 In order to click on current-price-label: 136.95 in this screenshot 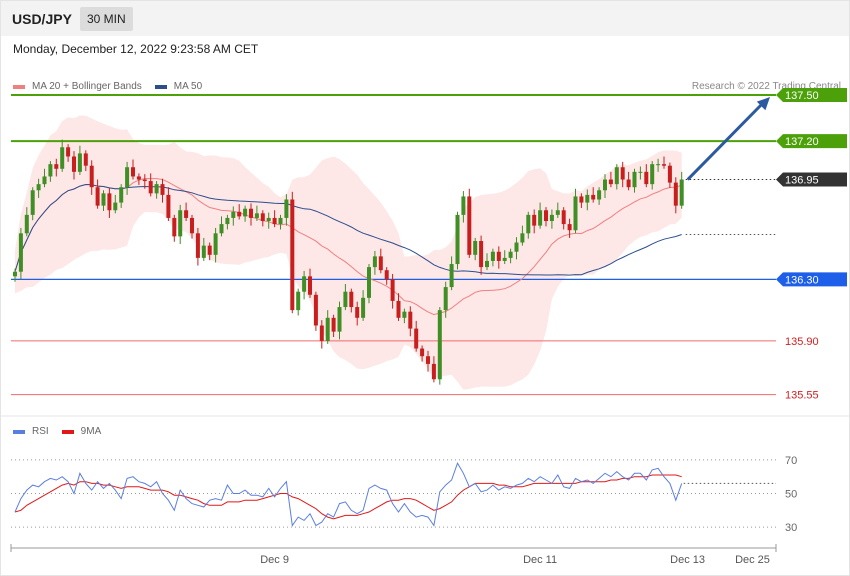, I will do `click(802, 181)`.